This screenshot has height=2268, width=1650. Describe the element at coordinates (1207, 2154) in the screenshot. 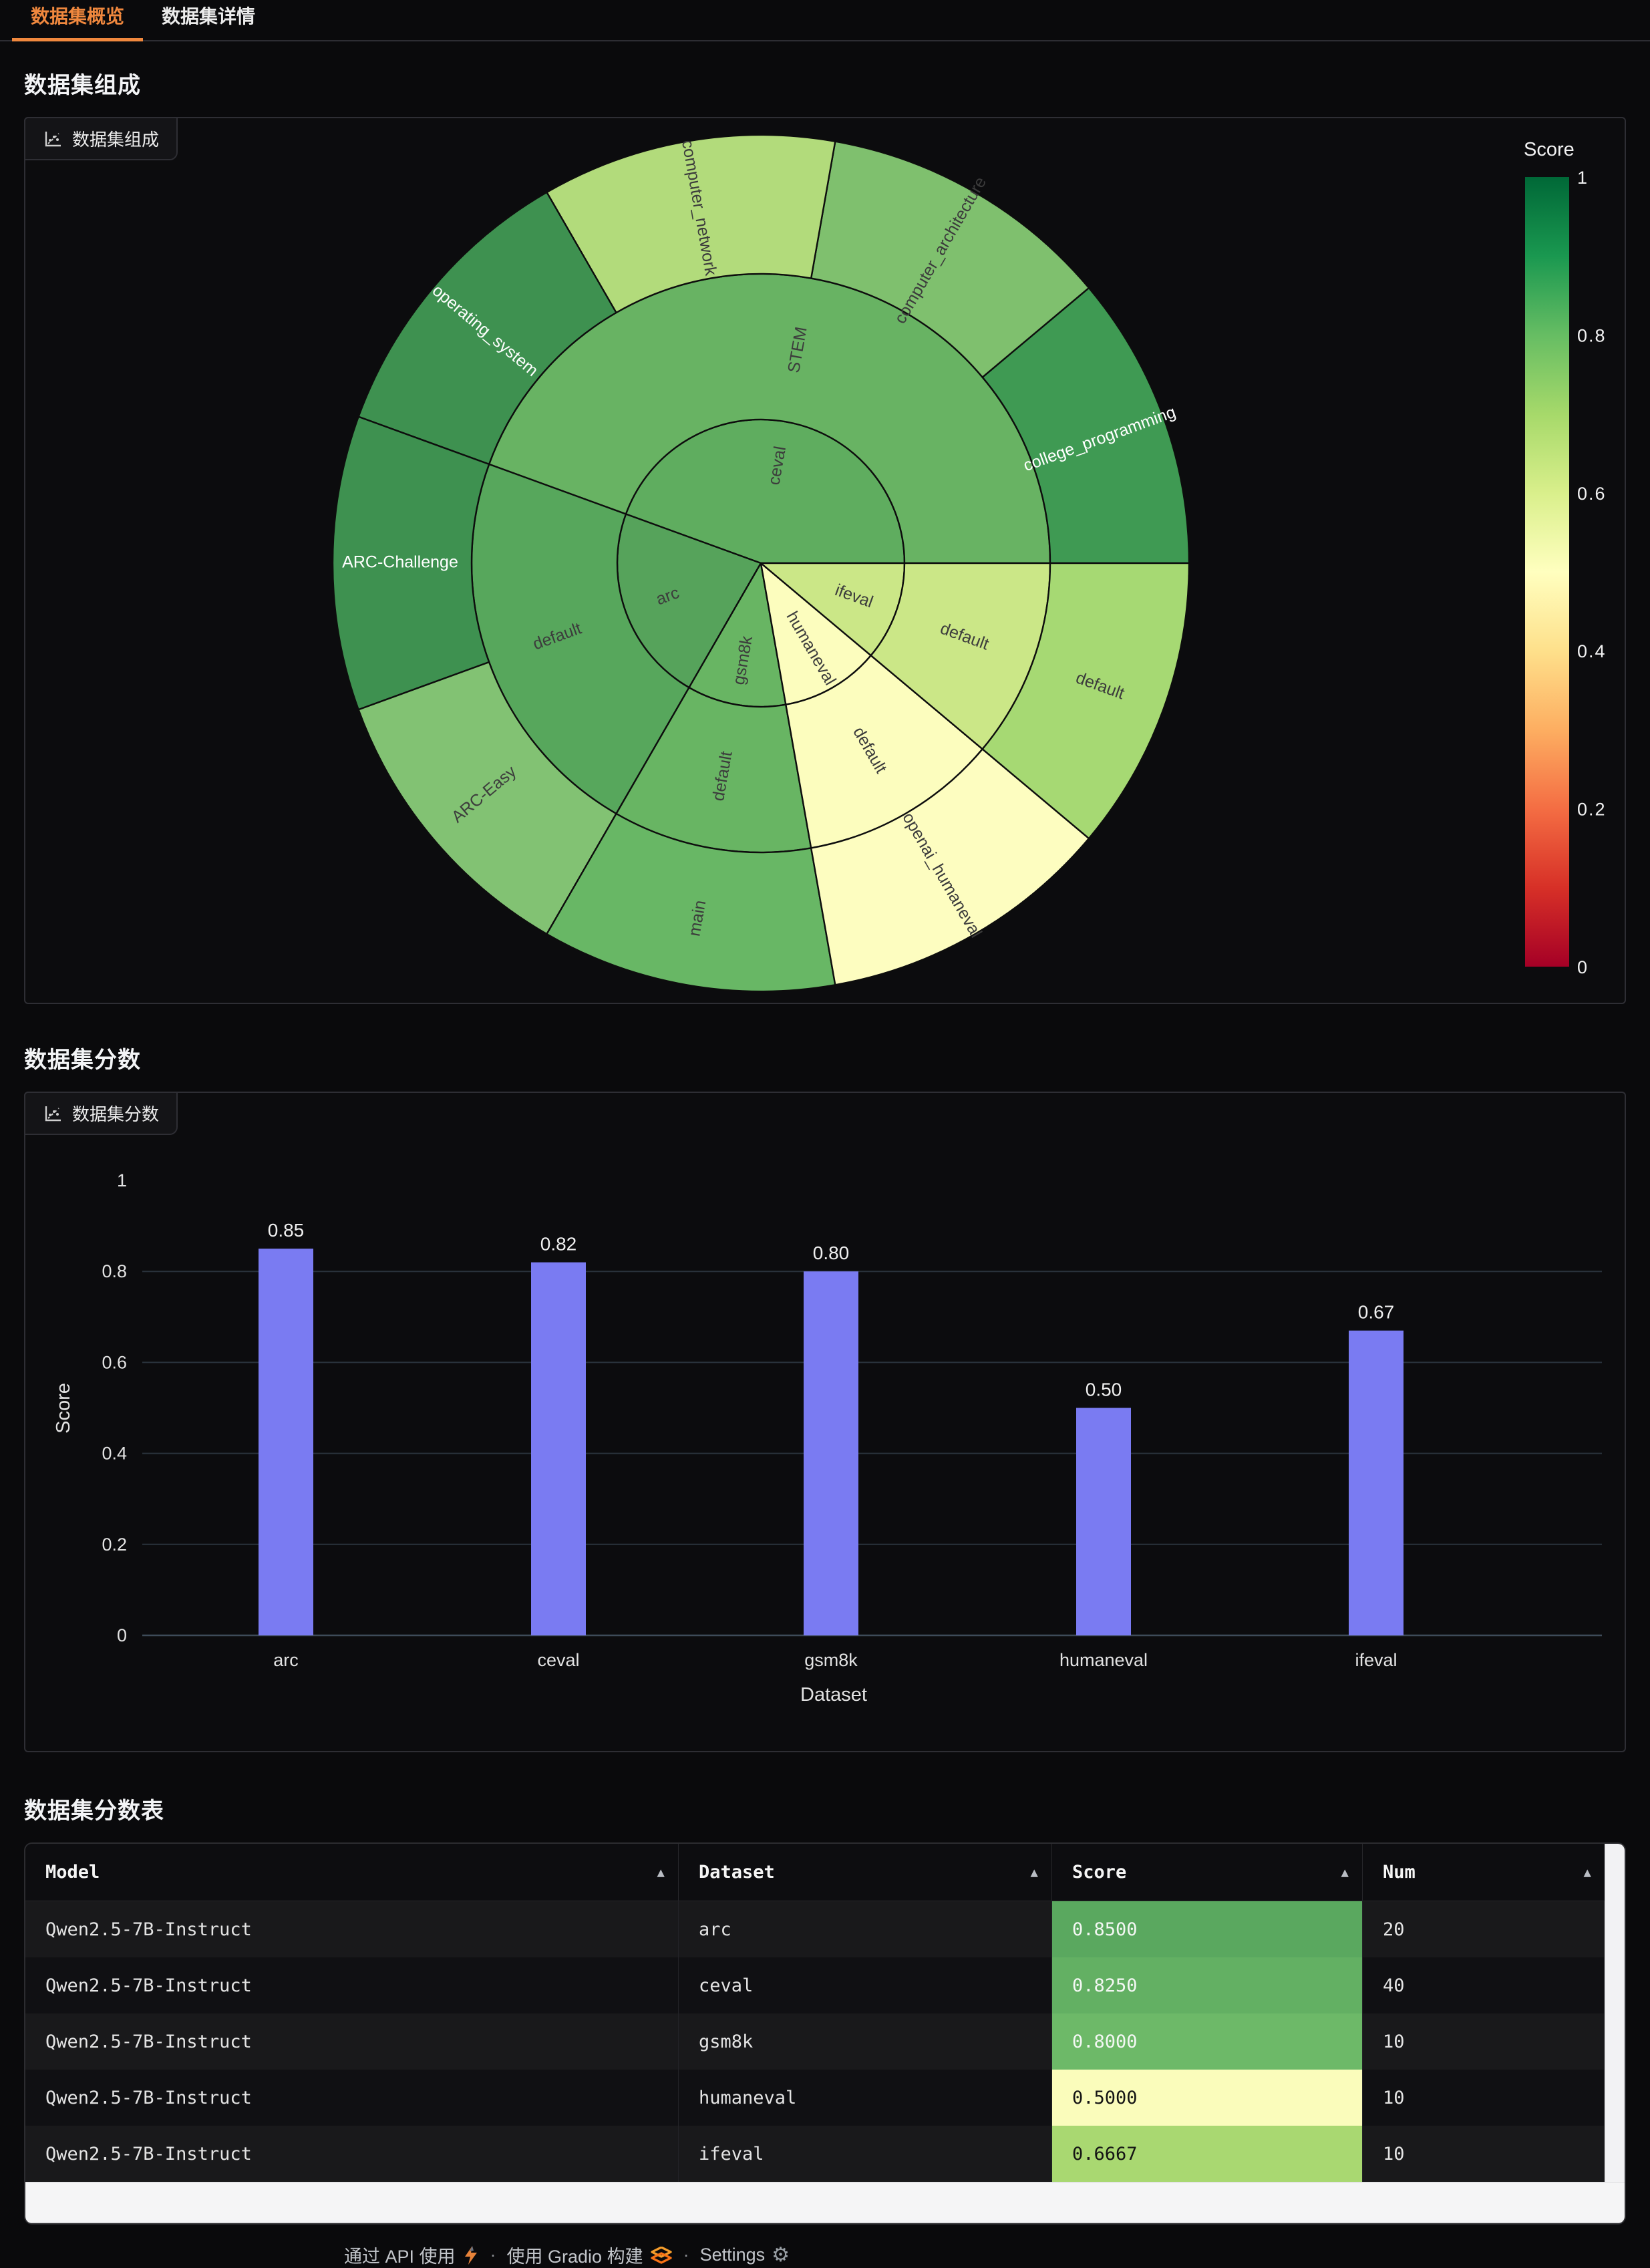

I see `cell-score-row5: 0.6667` at that location.